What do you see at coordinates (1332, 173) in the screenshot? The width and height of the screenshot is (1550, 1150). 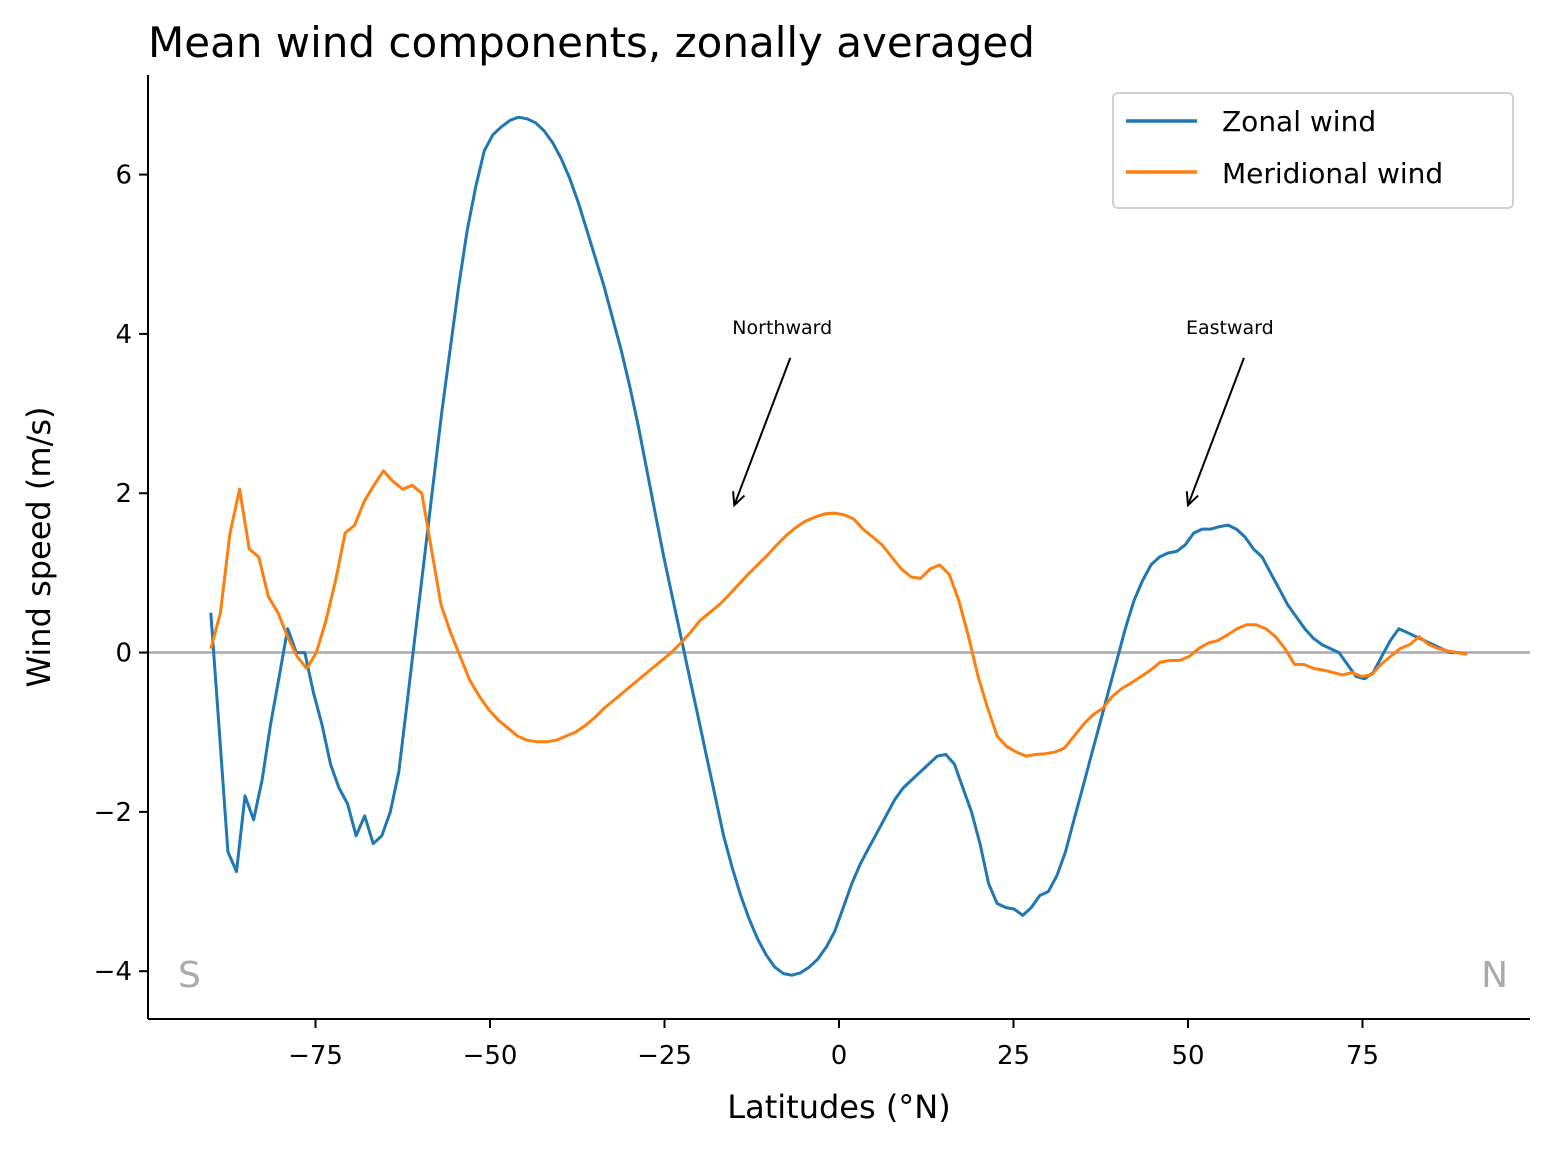 I see `legend-label-meridional-wind: Meridional wind` at bounding box center [1332, 173].